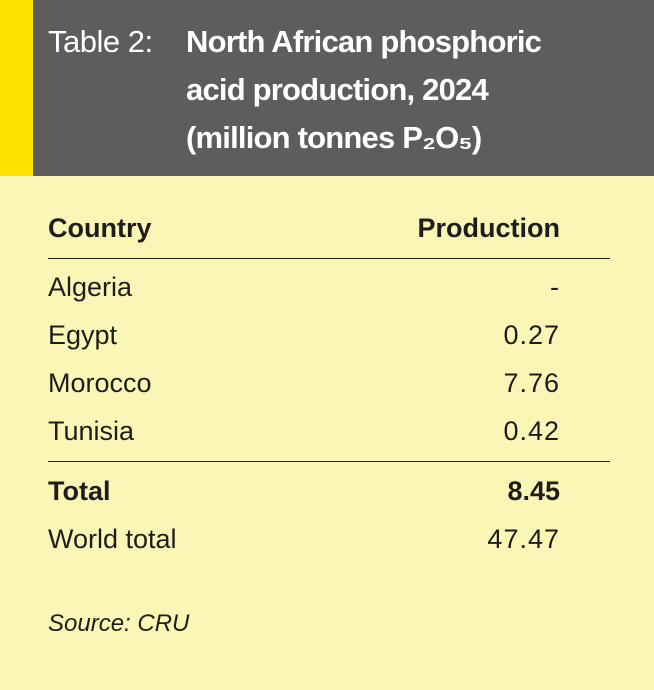 The height and width of the screenshot is (690, 654). I want to click on table-title: North African phosphoric, so click(364, 41).